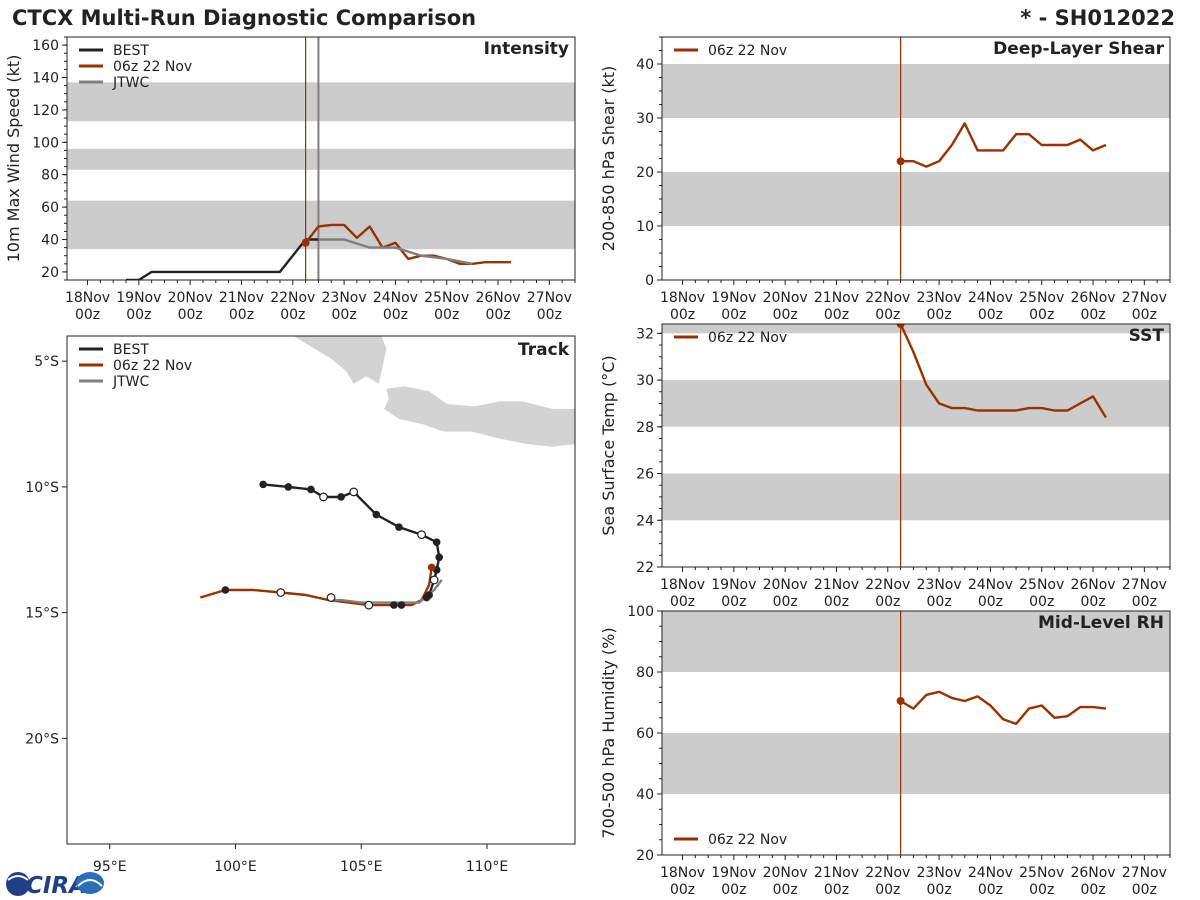 Image resolution: width=1200 pixels, height=900 pixels. I want to click on intensity-xtick-label-day-1: 19Nov, so click(138, 298).